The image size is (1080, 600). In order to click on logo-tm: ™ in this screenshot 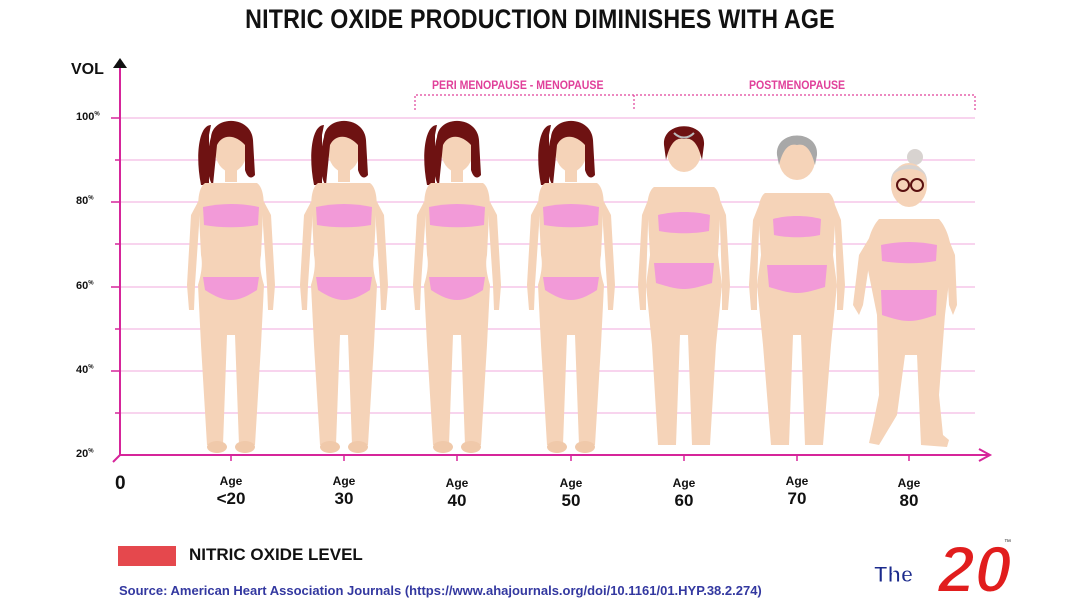, I will do `click(1007, 542)`.